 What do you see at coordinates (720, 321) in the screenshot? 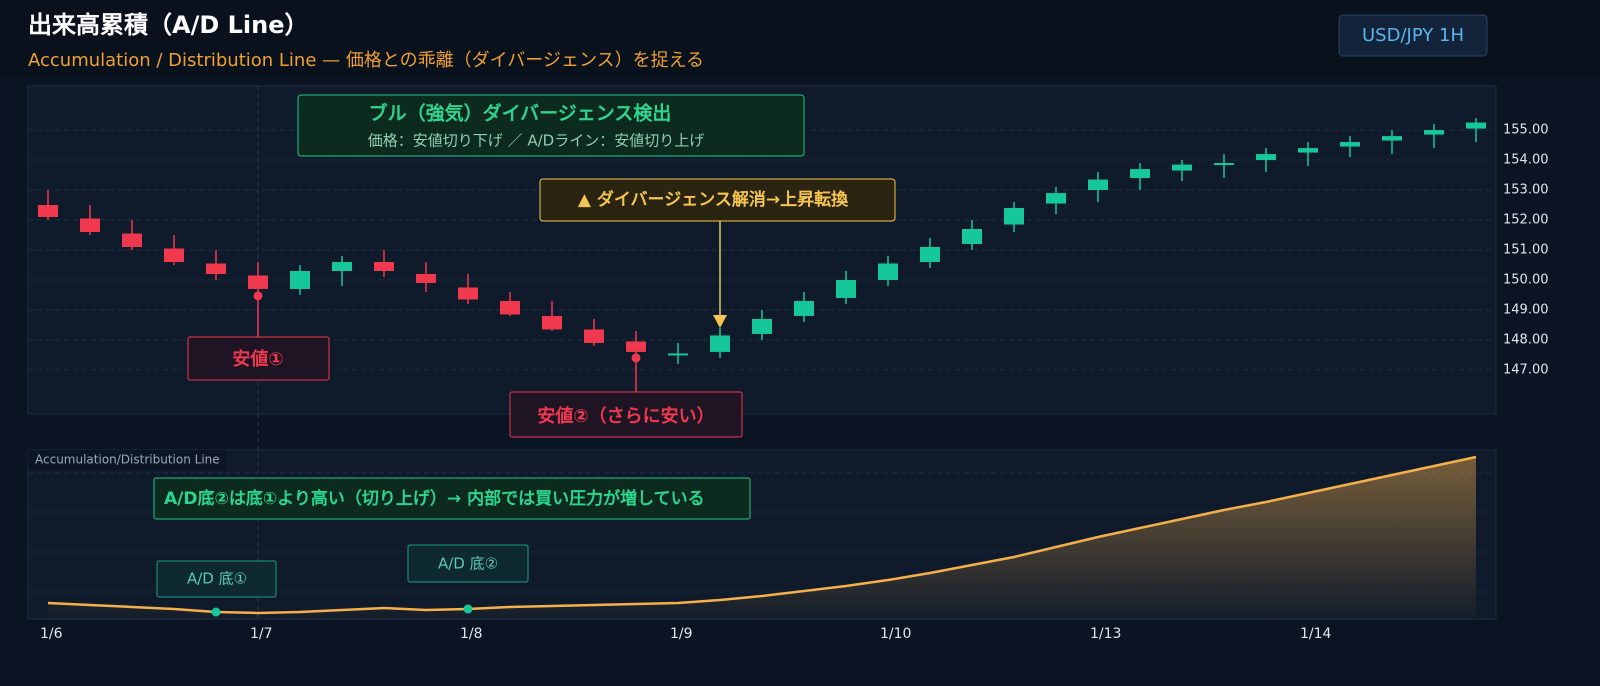
I see `arrow-head` at bounding box center [720, 321].